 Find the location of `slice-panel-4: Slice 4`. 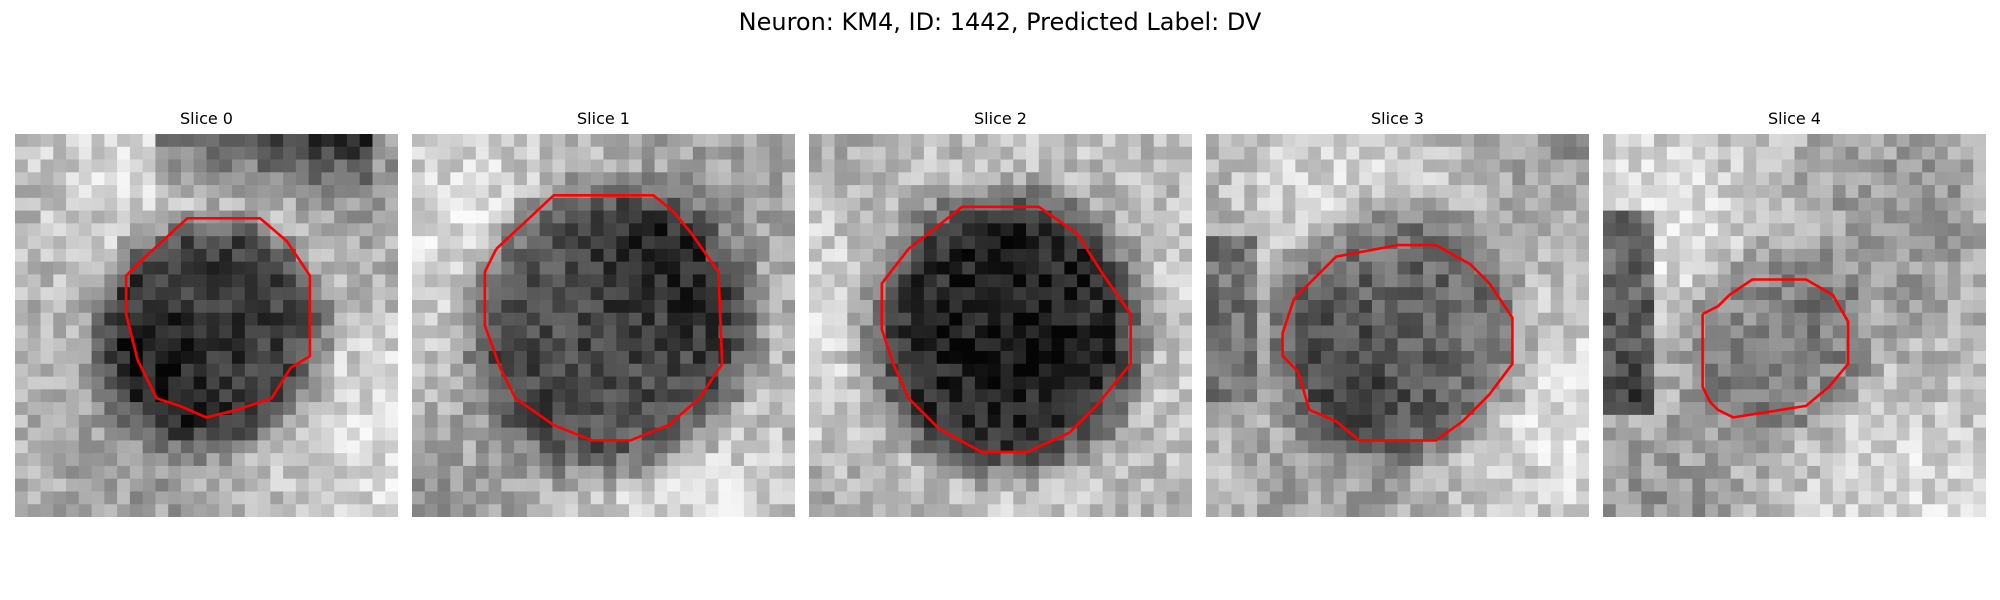

slice-panel-4: Slice 4 is located at coordinates (1794, 312).